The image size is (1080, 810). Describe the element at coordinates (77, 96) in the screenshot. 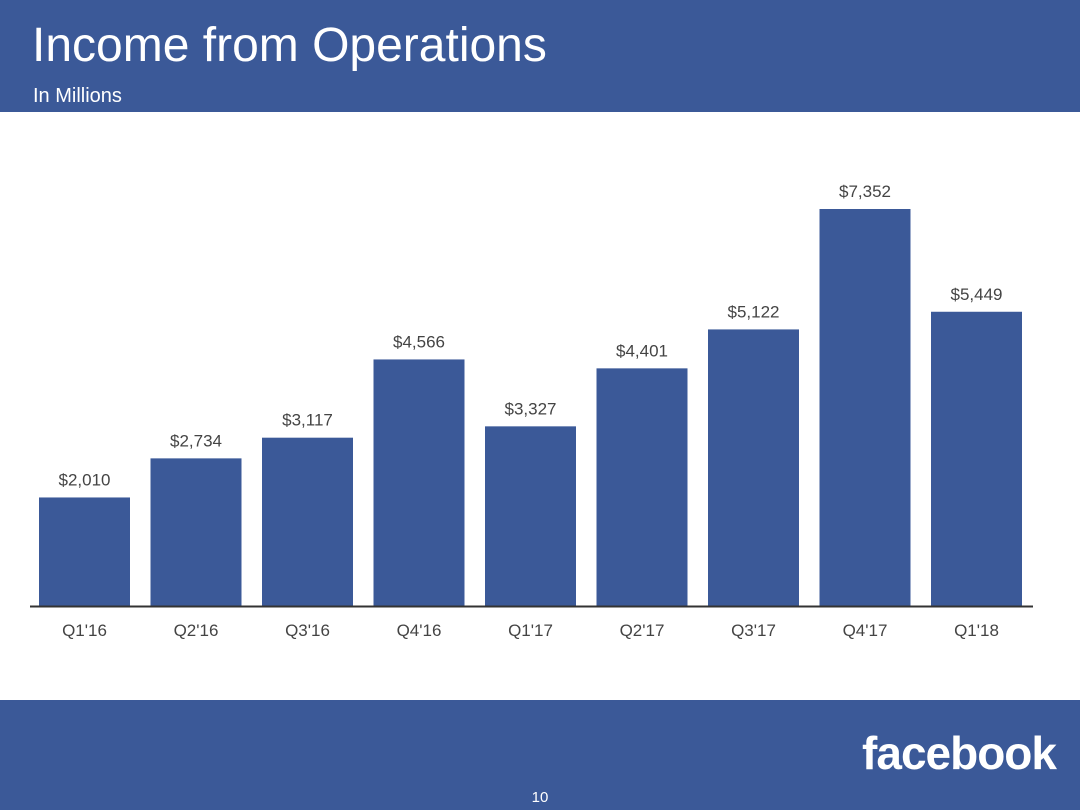

I see `slide-subtitle: In Millions` at that location.